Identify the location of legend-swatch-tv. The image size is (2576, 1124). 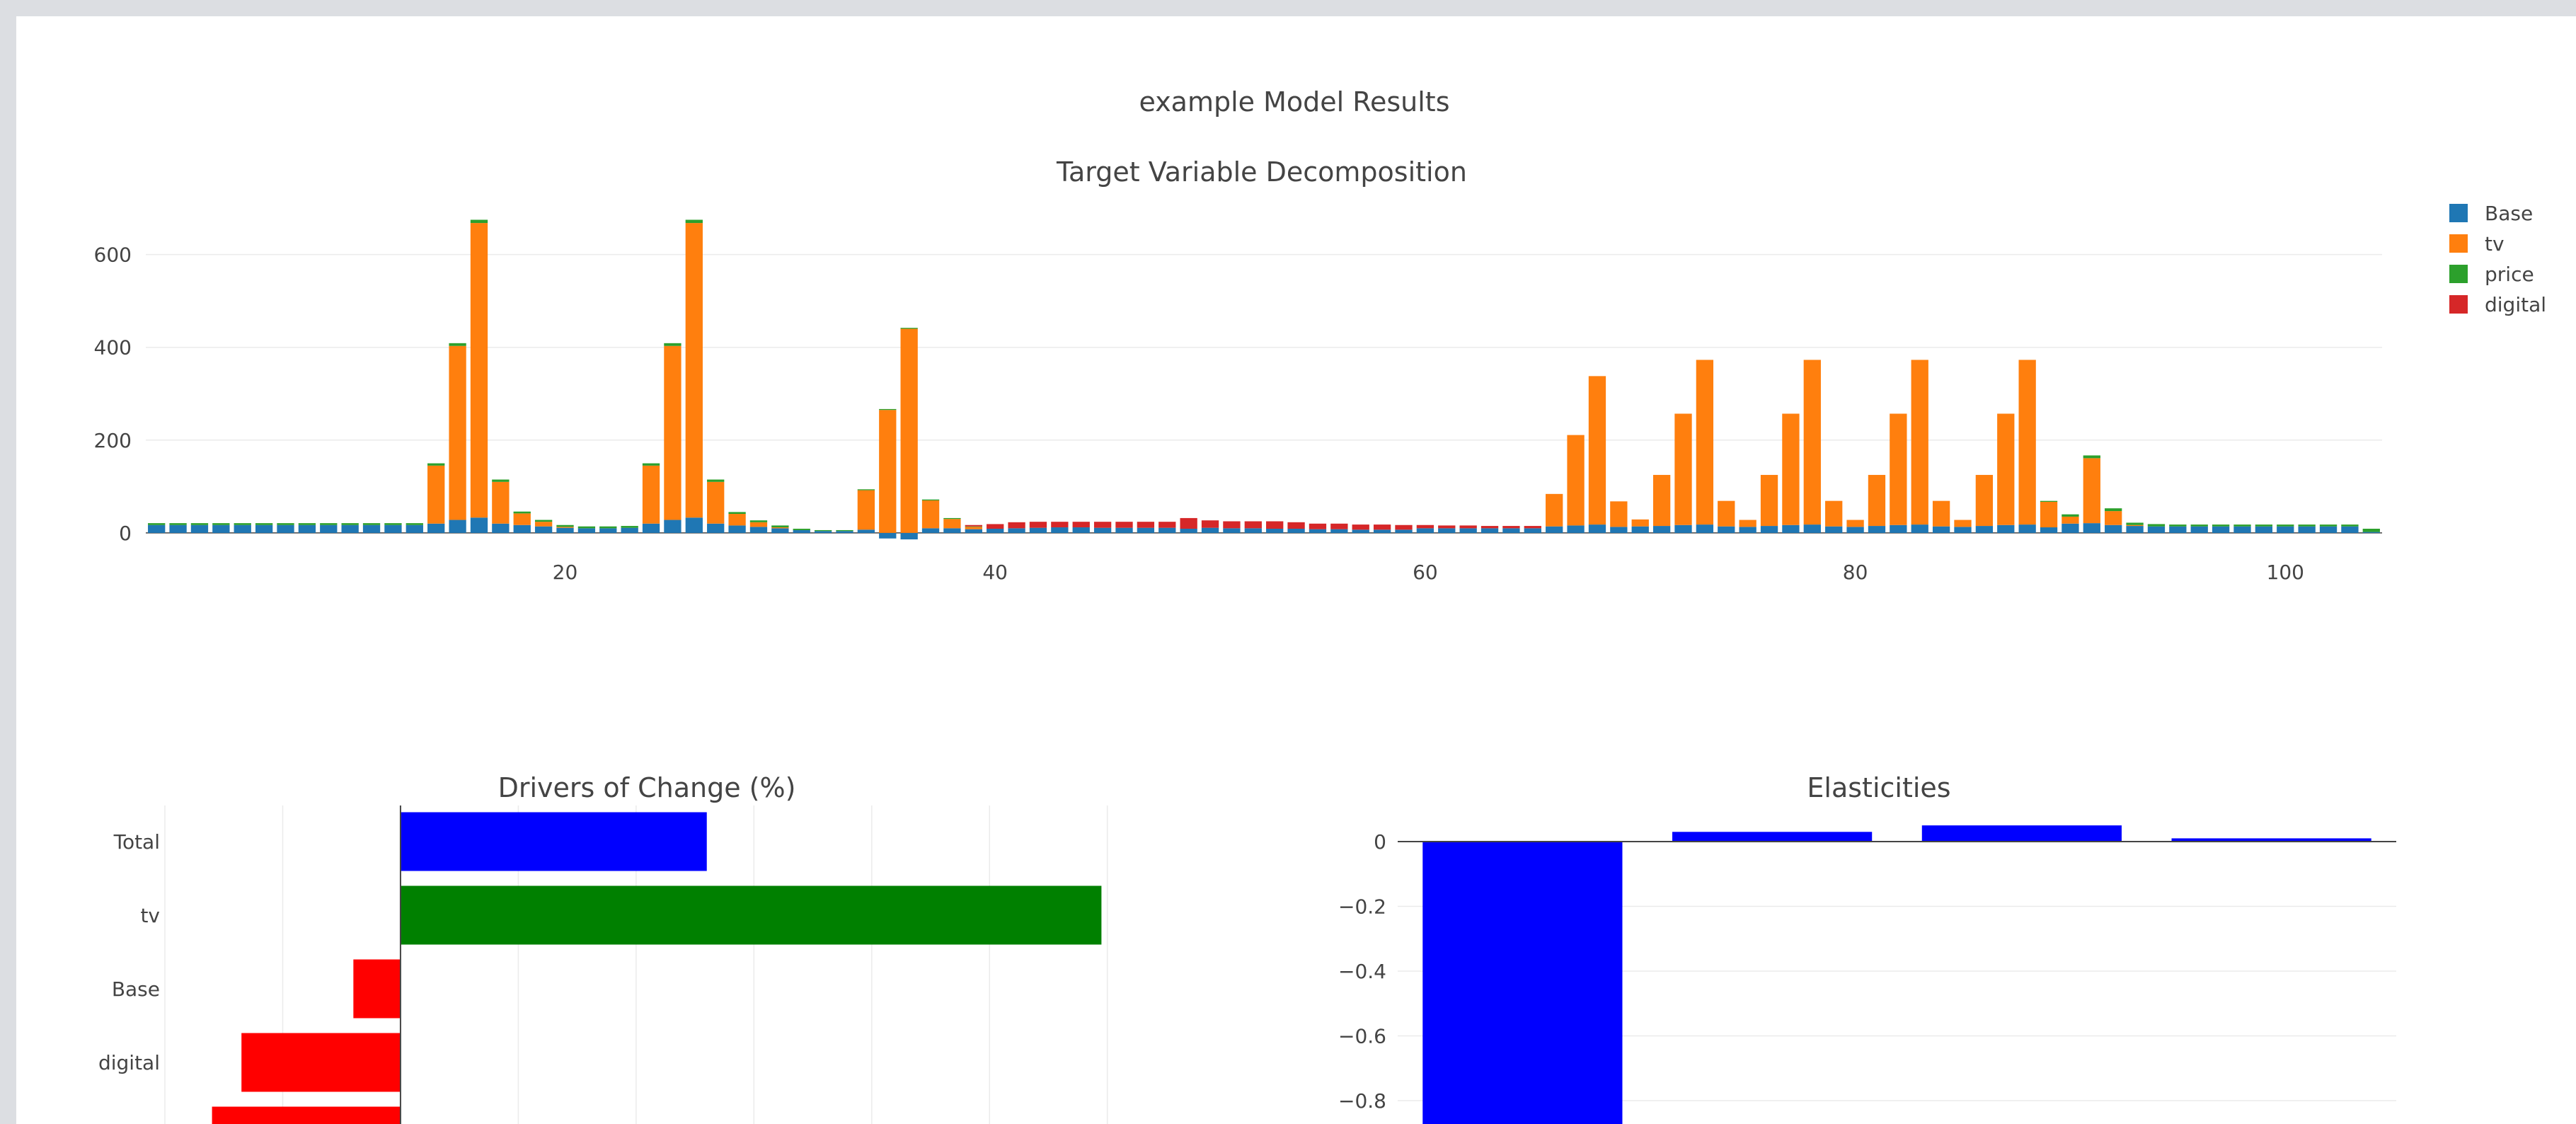
(2459, 243).